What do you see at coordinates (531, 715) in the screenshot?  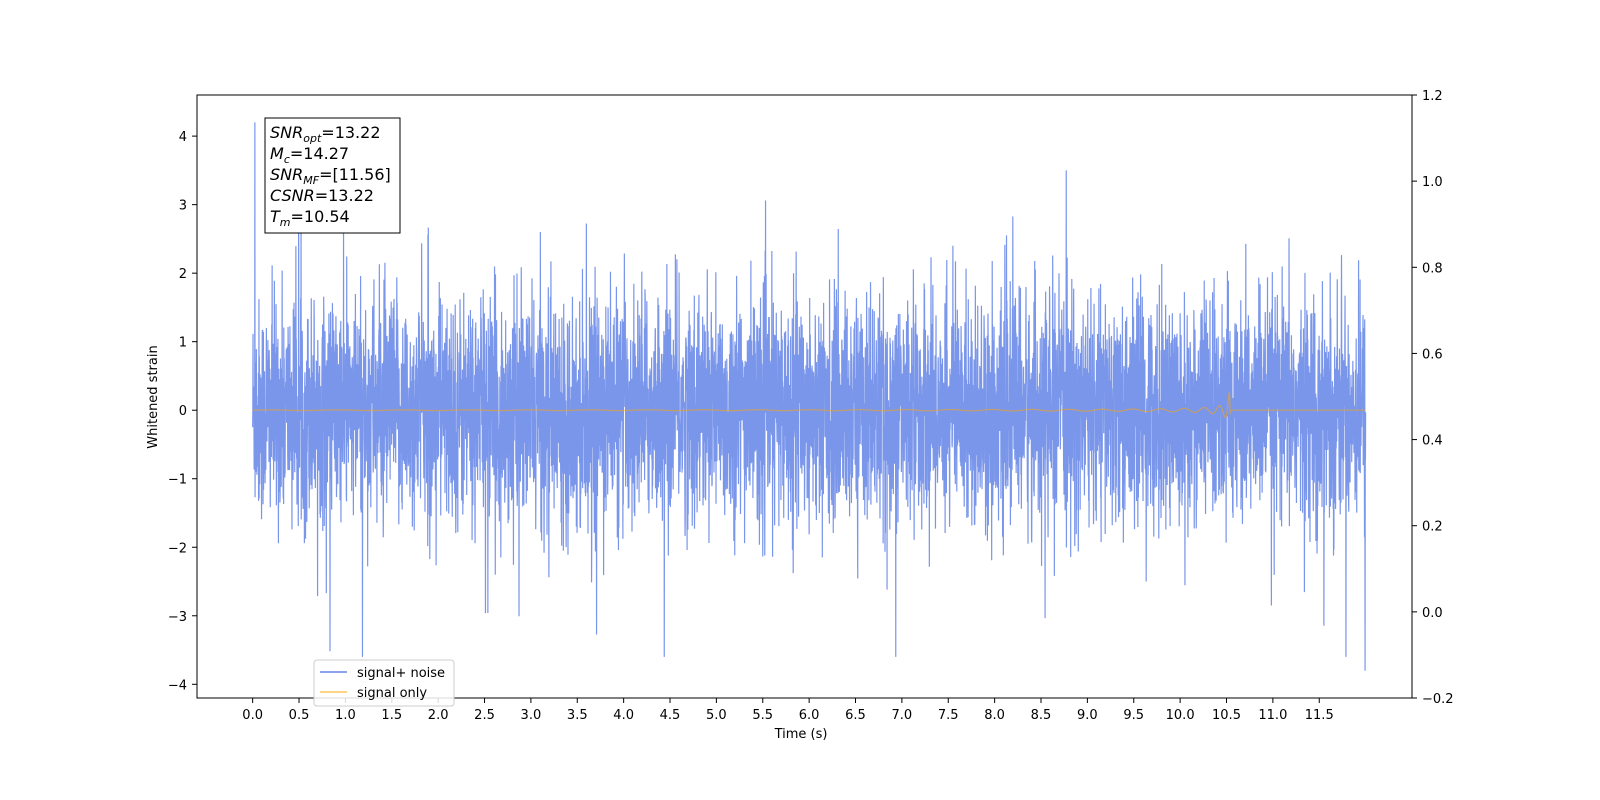 I see `x-tick-label: 3.0` at bounding box center [531, 715].